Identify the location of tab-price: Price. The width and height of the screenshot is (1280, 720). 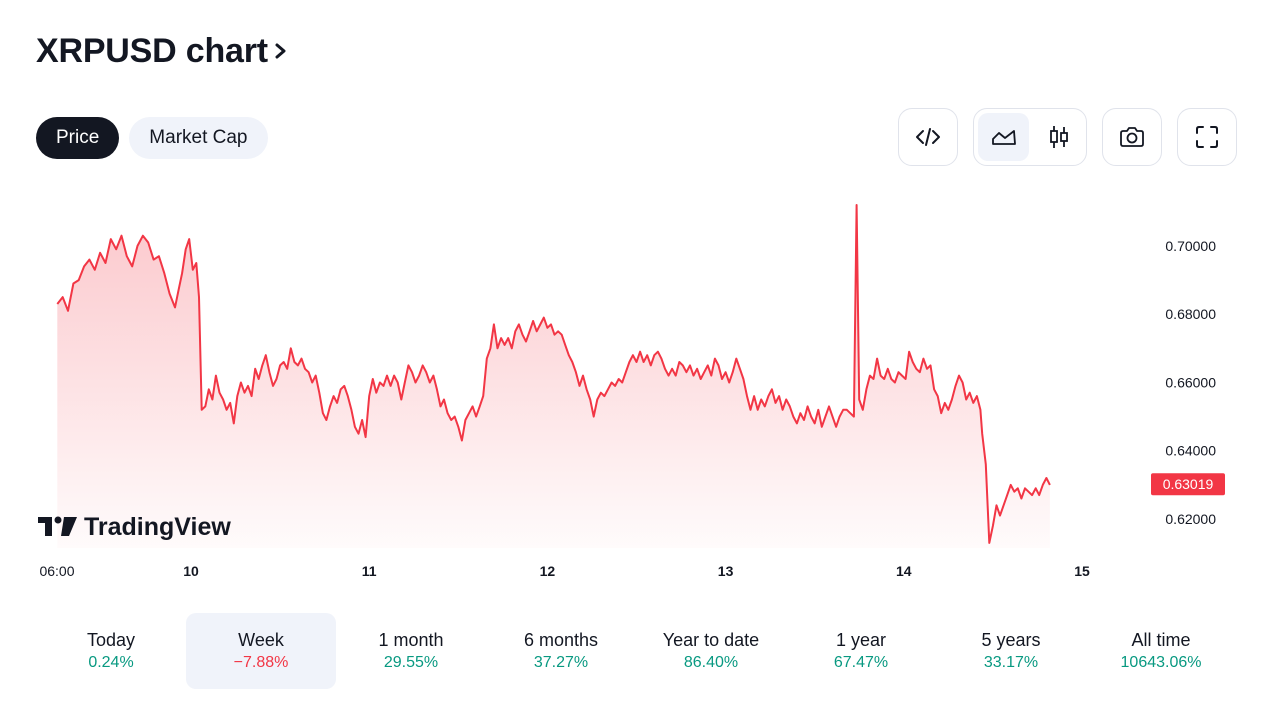
(78, 138).